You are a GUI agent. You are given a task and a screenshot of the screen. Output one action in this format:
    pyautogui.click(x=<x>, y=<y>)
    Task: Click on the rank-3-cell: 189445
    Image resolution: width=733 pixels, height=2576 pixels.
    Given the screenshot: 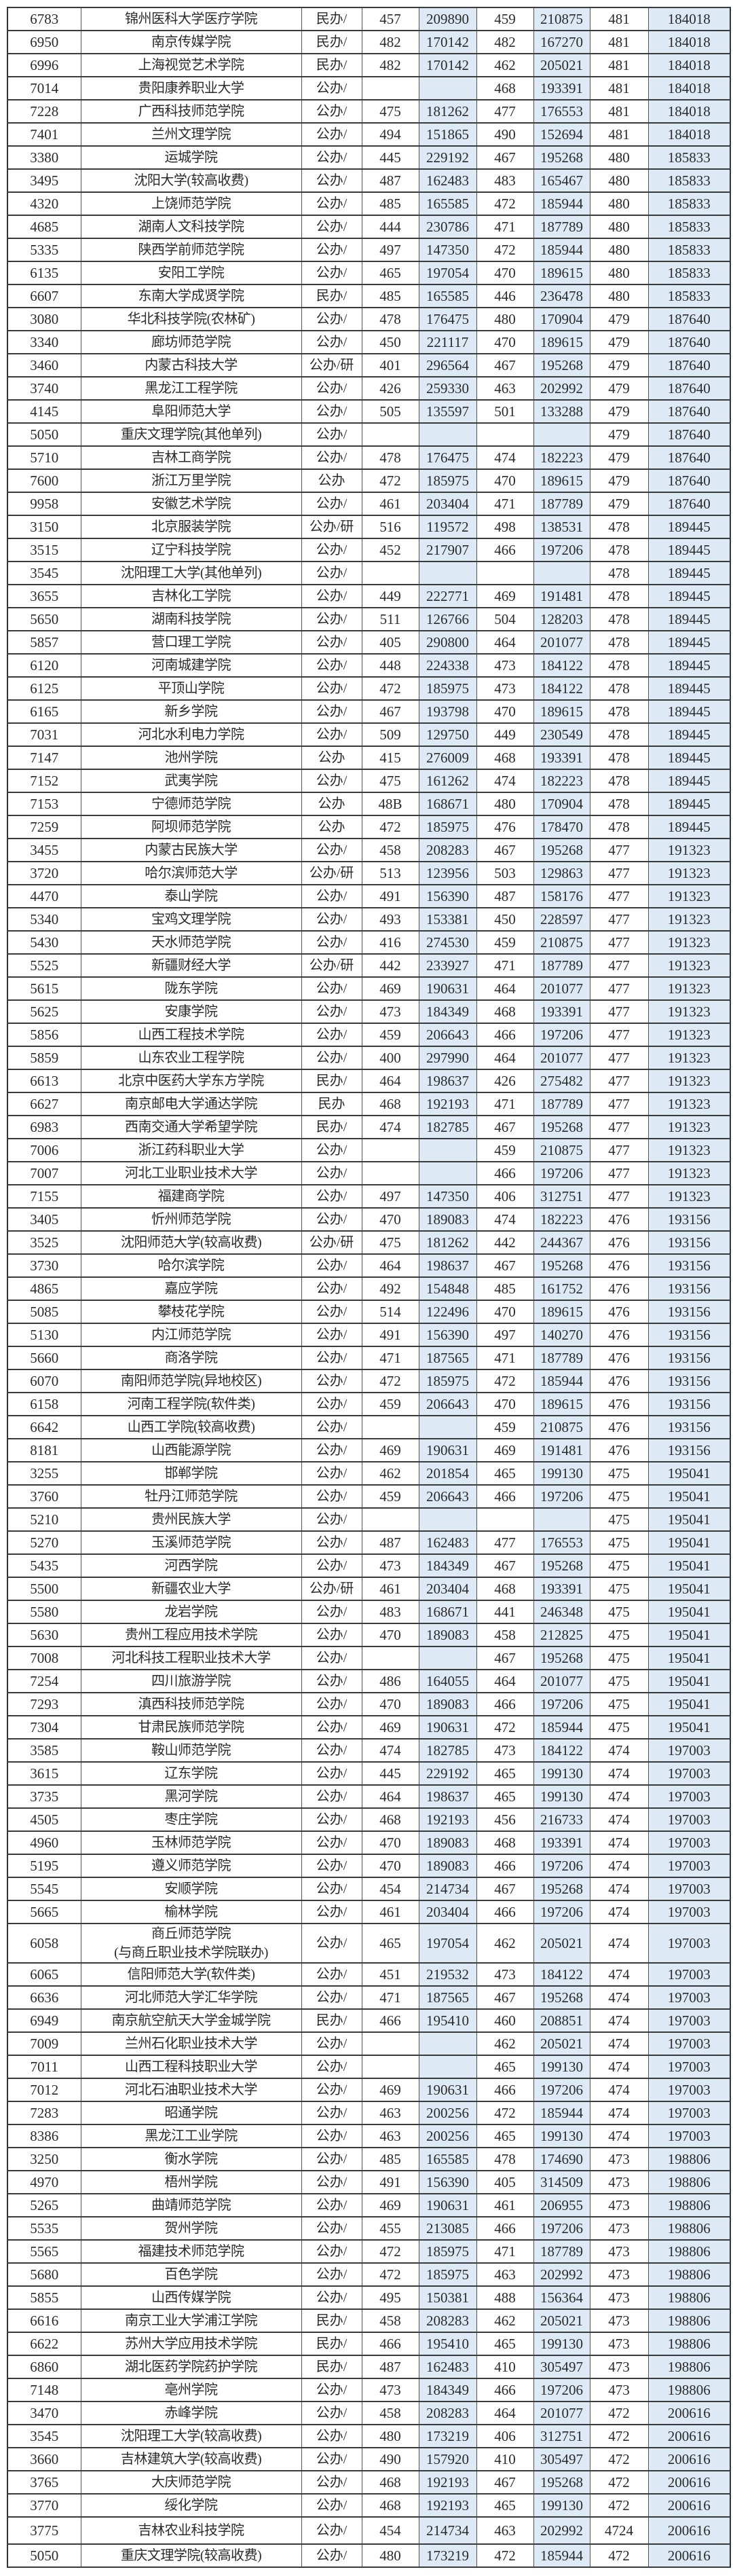 What is the action you would take?
    pyautogui.click(x=689, y=665)
    